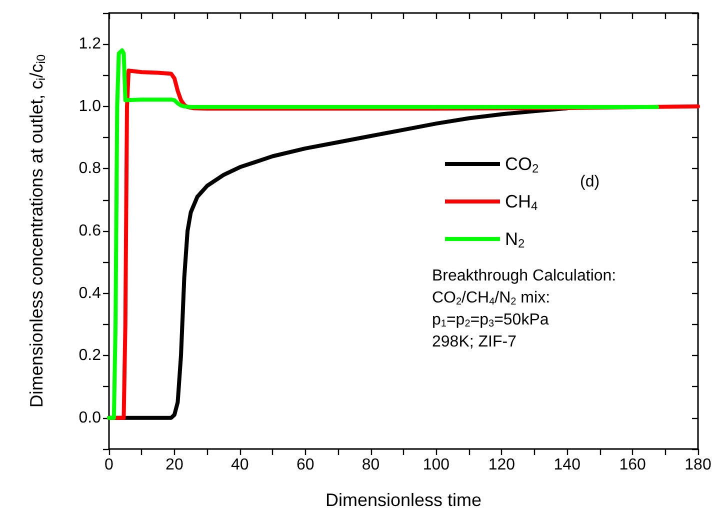  I want to click on x-tick-label: 160, so click(632, 465).